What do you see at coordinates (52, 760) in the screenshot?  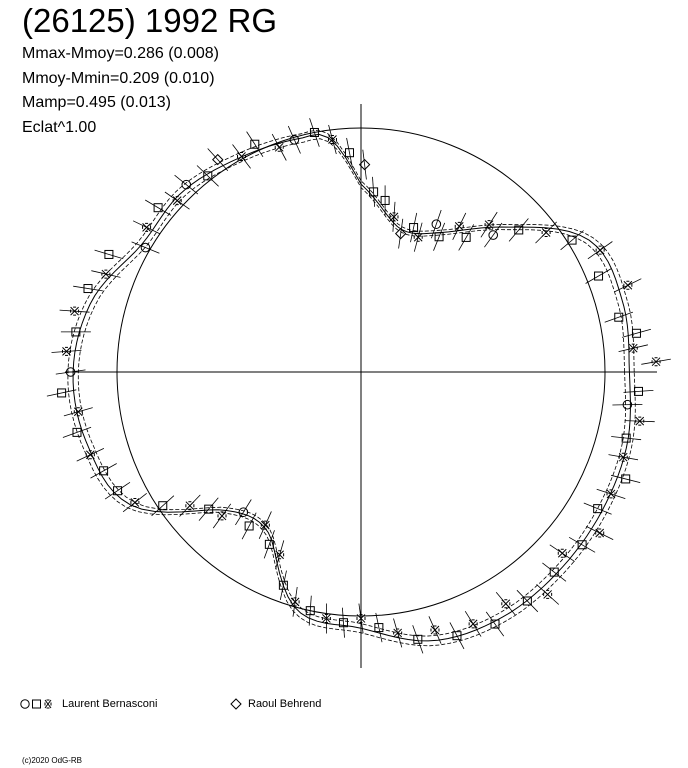 I see `copyright-text: (c)2020 OdG-RB` at bounding box center [52, 760].